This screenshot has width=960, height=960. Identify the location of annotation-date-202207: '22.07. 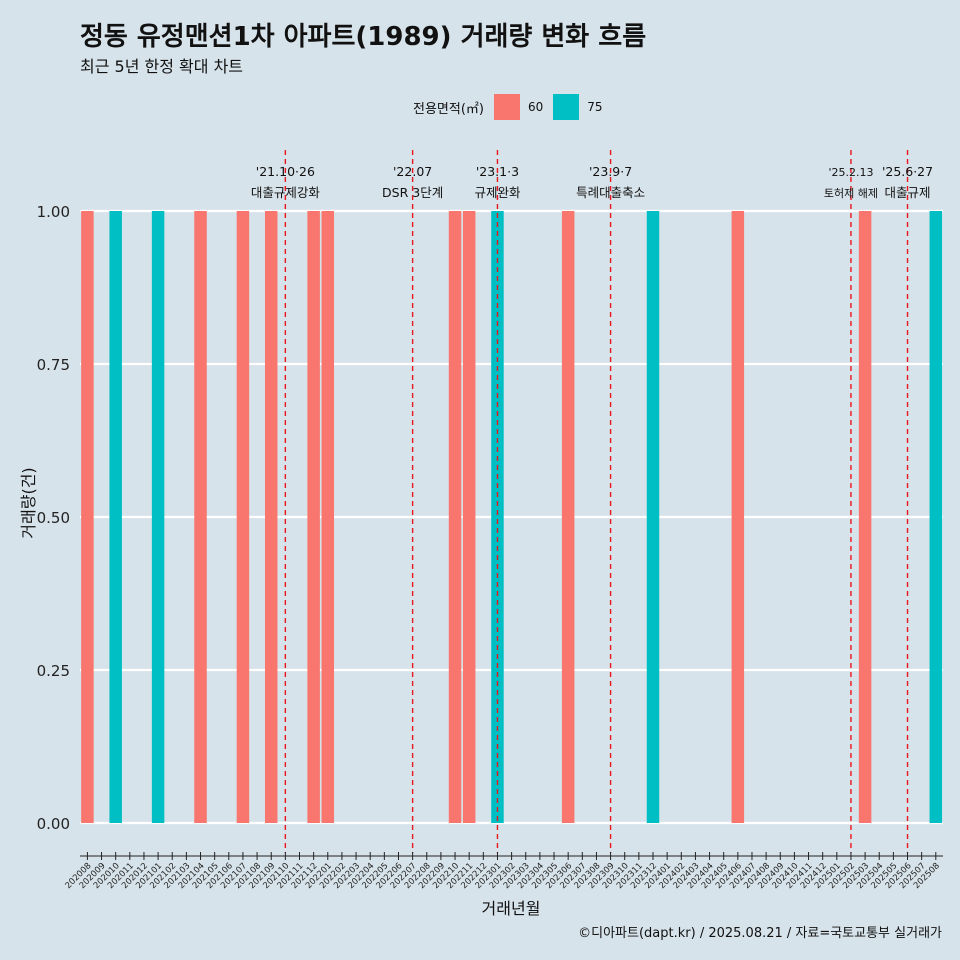
(412, 171).